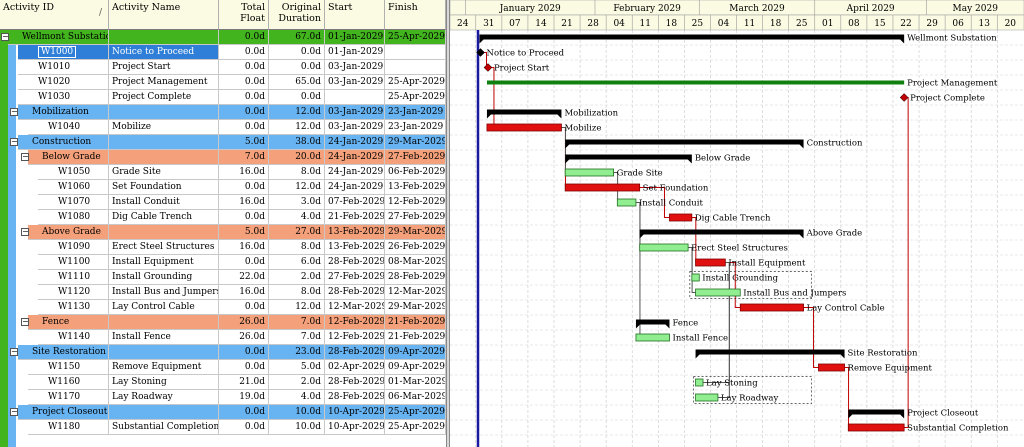 The width and height of the screenshot is (1024, 447). What do you see at coordinates (54, 15) in the screenshot?
I see `column-header-activity-id: Activity ID /` at bounding box center [54, 15].